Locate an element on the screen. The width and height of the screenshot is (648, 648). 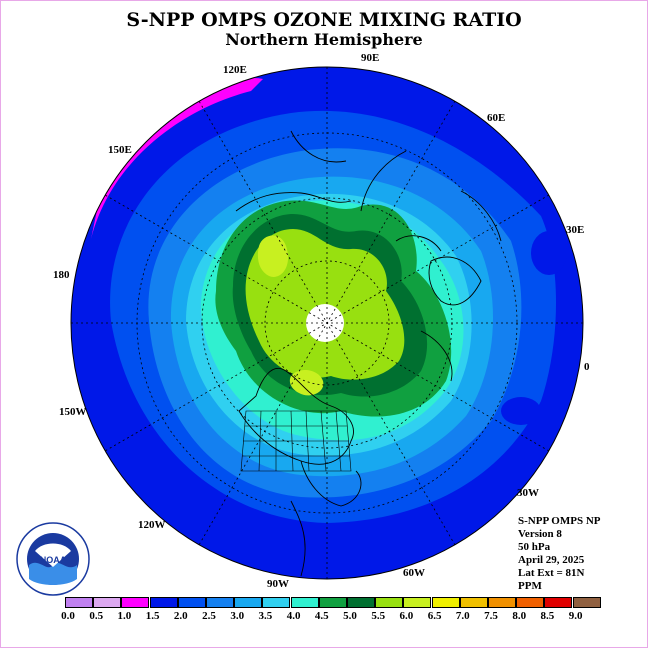
lon-label-120e: 120E is located at coordinates (235, 70).